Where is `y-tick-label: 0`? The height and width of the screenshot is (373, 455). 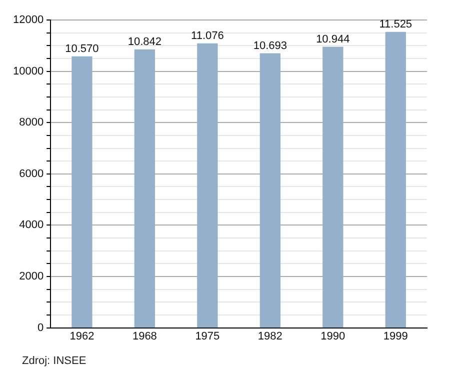 y-tick-label: 0 is located at coordinates (40, 328).